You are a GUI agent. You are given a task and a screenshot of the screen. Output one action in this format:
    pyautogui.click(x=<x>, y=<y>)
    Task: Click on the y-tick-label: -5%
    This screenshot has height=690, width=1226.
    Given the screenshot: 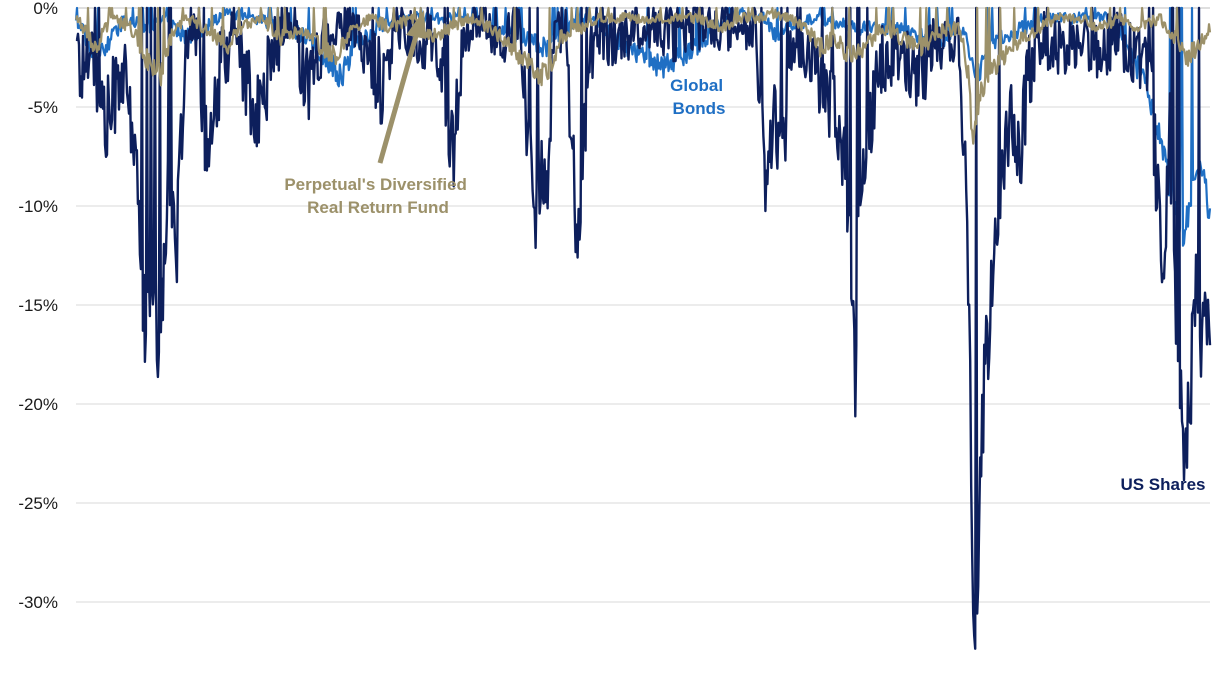 What is the action you would take?
    pyautogui.click(x=43, y=107)
    